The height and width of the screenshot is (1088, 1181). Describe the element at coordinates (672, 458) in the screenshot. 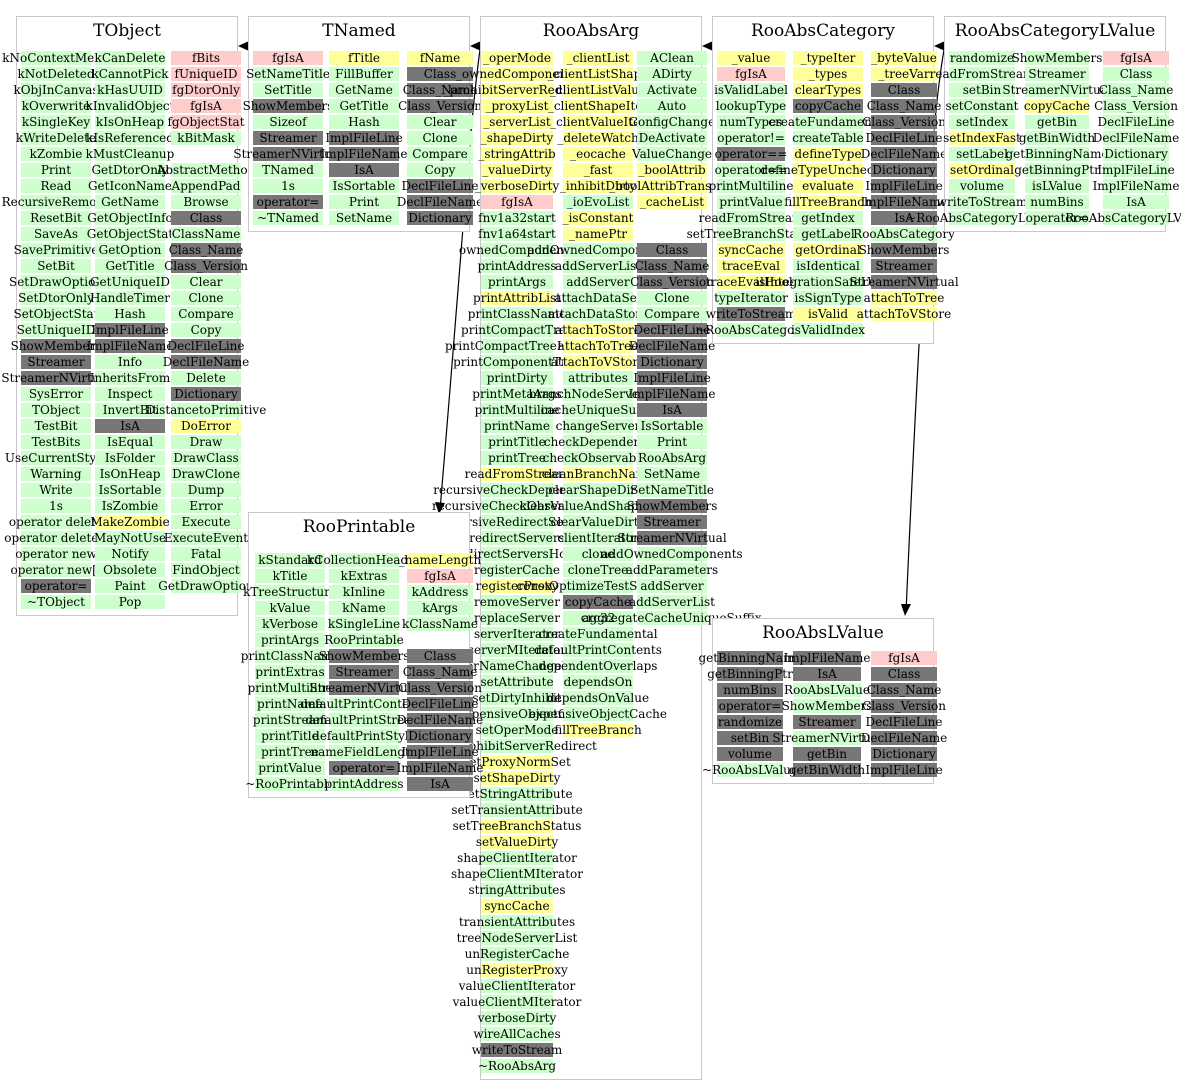

I see `member-label: RooAbsArg` at that location.